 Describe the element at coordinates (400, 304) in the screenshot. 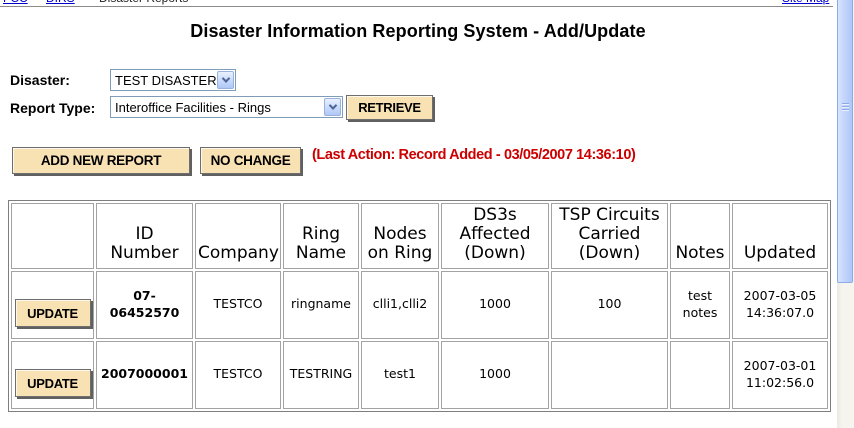

I see `nodes-on-ring-cell: clli1,clli2` at that location.